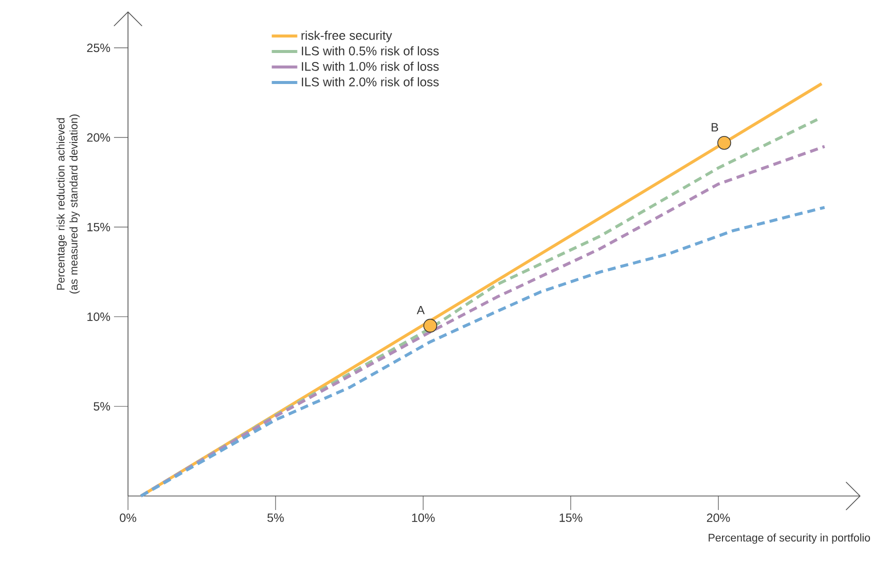 This screenshot has width=885, height=569. What do you see at coordinates (68, 204) in the screenshot?
I see `y-axis-title: Percentage risk reduction achieved (as measured by standard deviation)` at bounding box center [68, 204].